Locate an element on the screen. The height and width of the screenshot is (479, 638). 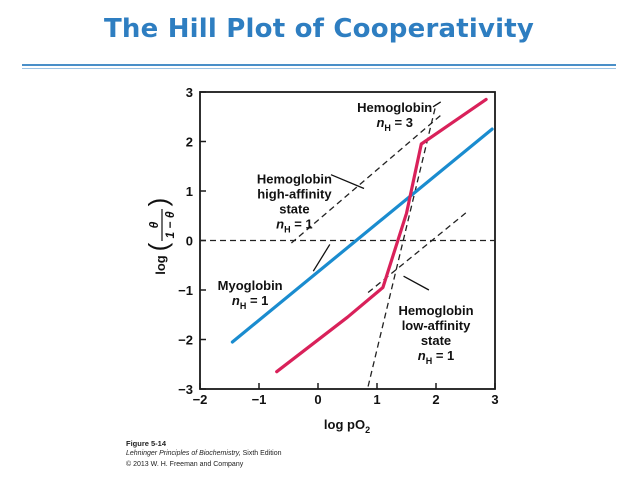
annotation-label-low-affinity-line3: nH = 1 is located at coordinates (436, 357).